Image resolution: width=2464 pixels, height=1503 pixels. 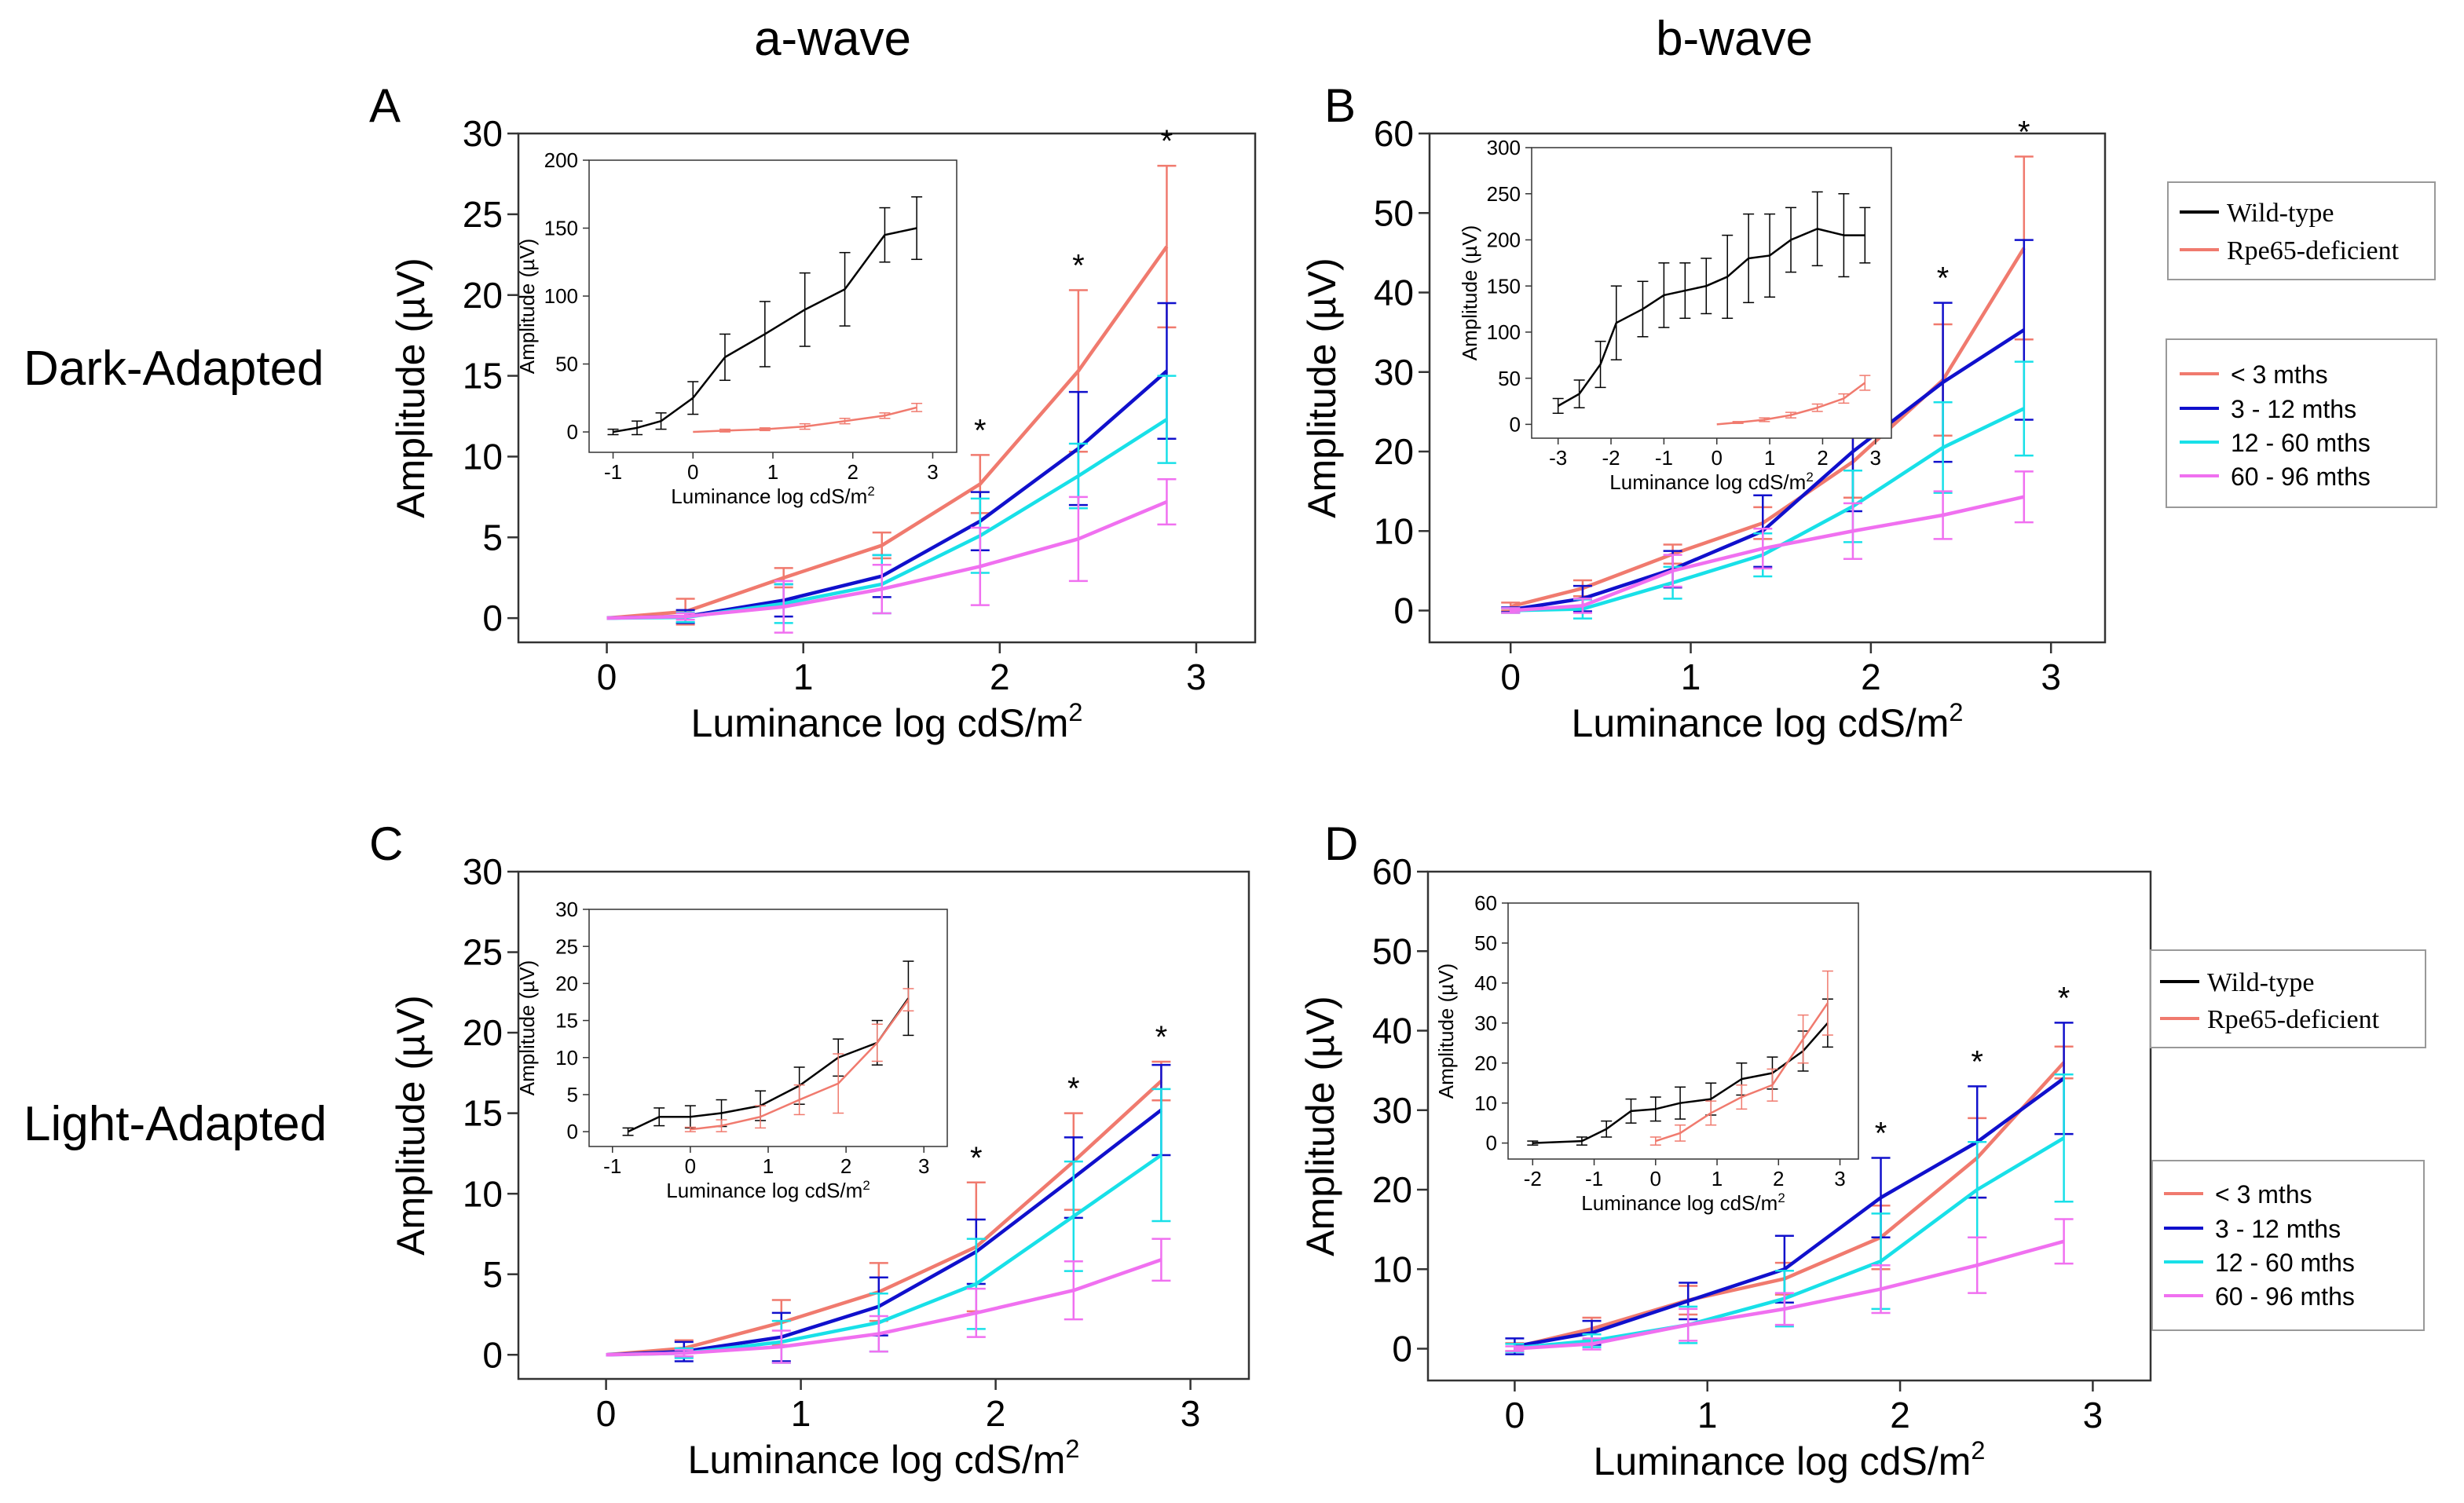 I want to click on column-title-a-wave: a-wave, so click(x=832, y=39).